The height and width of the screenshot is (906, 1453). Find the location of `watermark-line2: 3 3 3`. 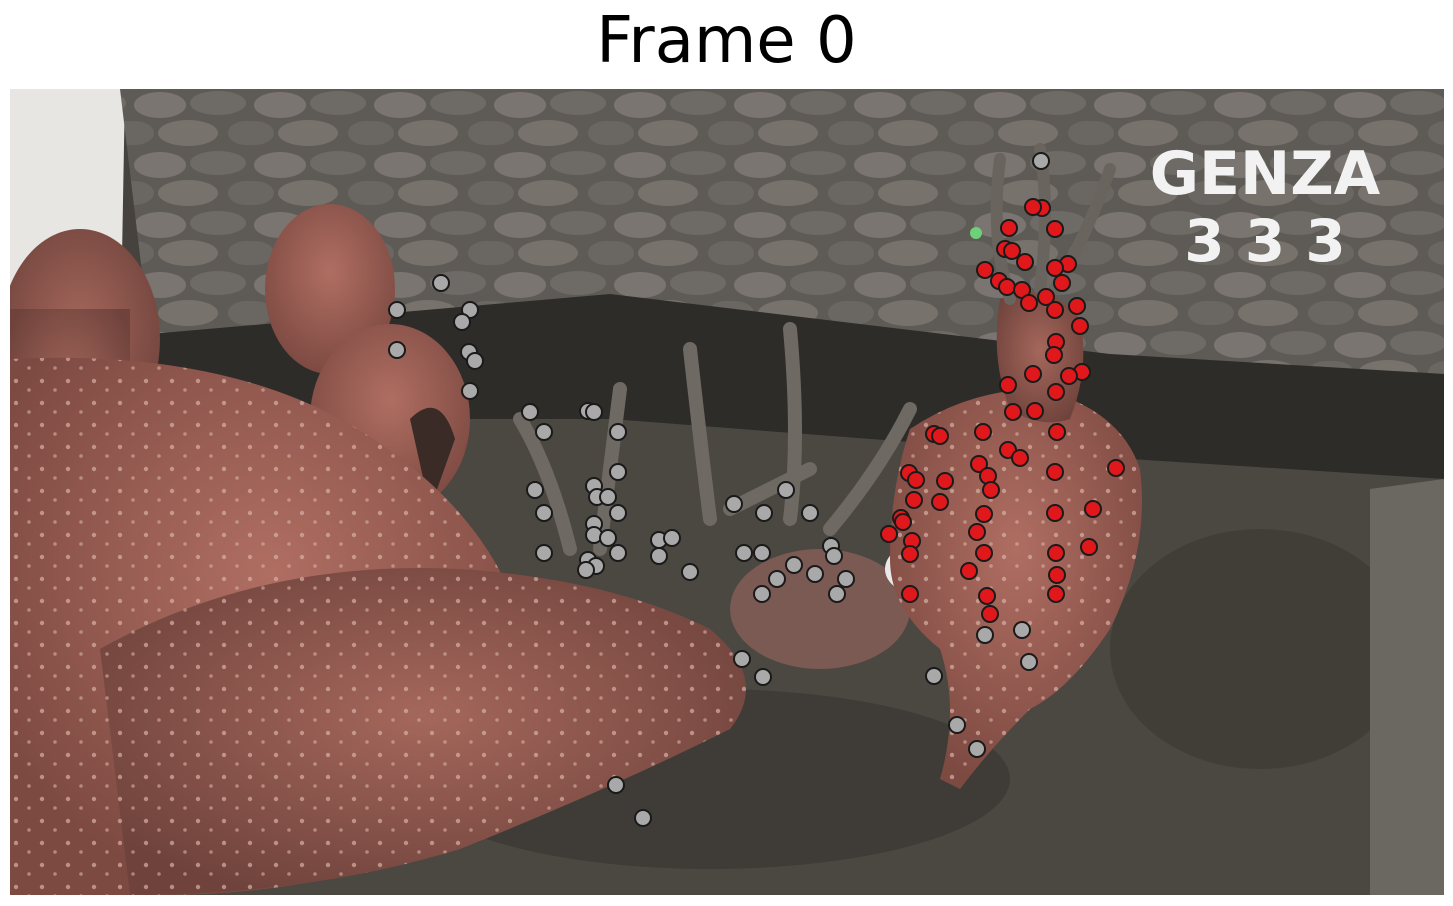

watermark-line2: 3 3 3 is located at coordinates (1264, 241).